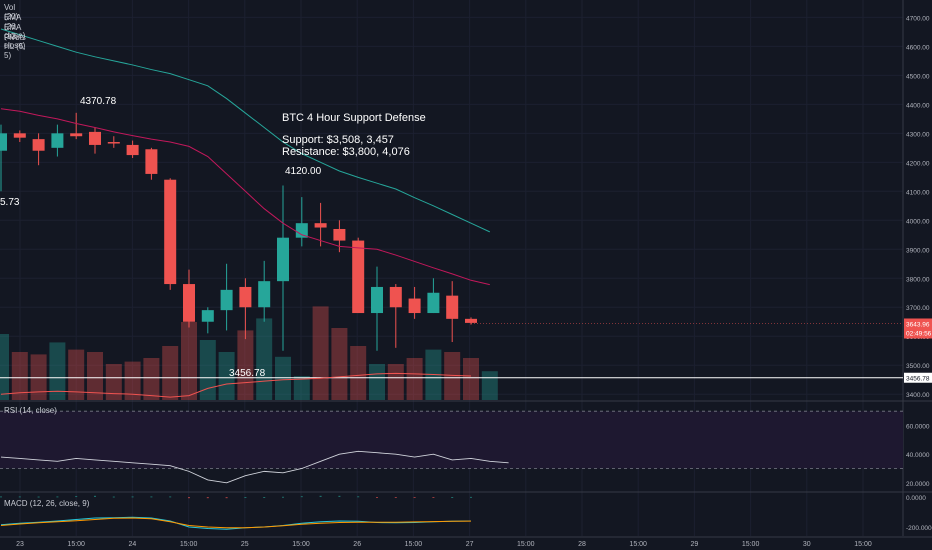 The height and width of the screenshot is (550, 932). I want to click on price-tick-label: 4300.00, so click(918, 134).